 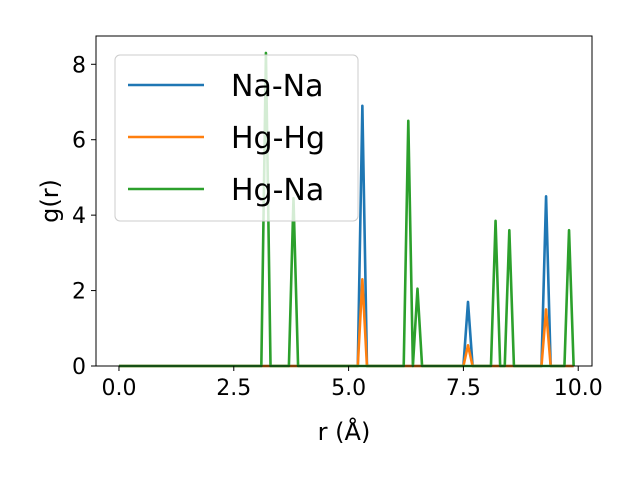 What do you see at coordinates (79, 367) in the screenshot?
I see `y-tick-label: 0` at bounding box center [79, 367].